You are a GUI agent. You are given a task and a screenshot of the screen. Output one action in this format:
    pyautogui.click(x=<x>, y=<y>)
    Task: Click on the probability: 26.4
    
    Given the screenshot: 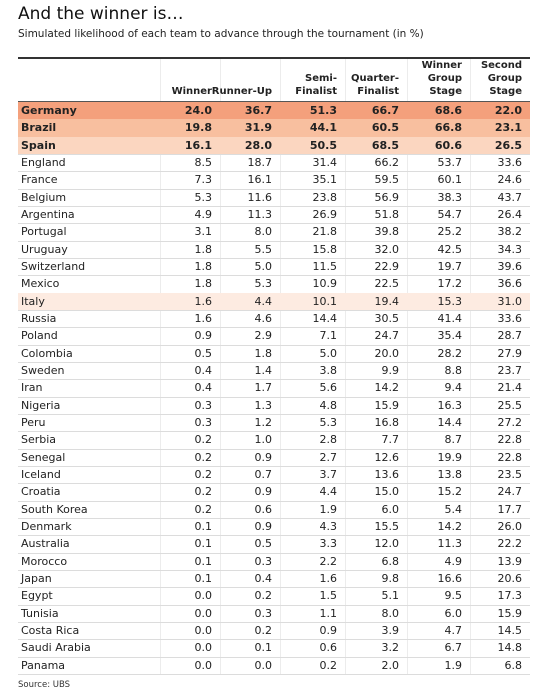 What is the action you would take?
    pyautogui.click(x=510, y=214)
    